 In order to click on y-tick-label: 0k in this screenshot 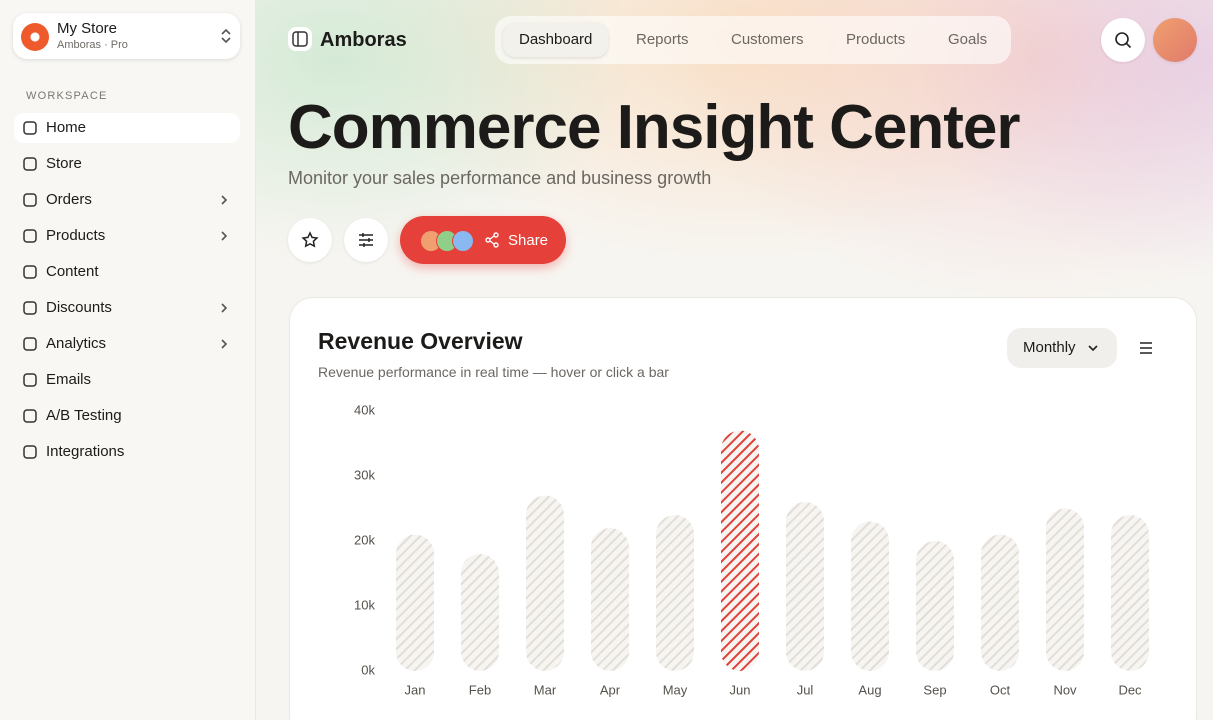, I will do `click(368, 669)`.